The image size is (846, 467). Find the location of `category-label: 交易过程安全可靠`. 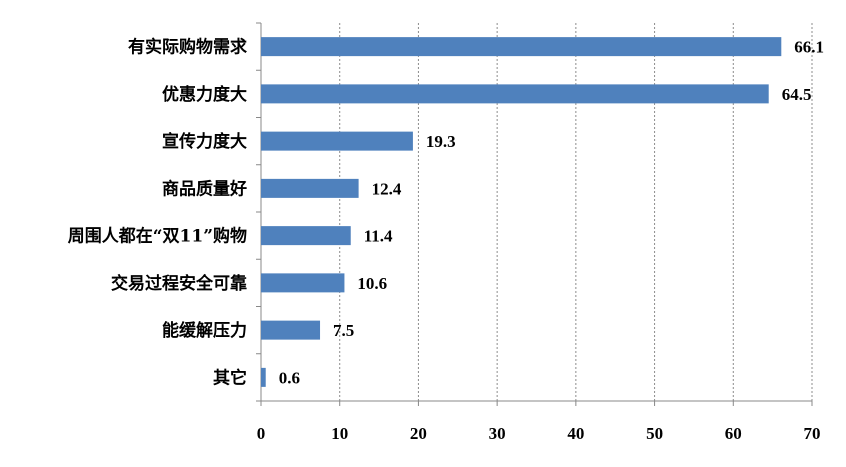

category-label: 交易过程安全可靠 is located at coordinates (179, 283).